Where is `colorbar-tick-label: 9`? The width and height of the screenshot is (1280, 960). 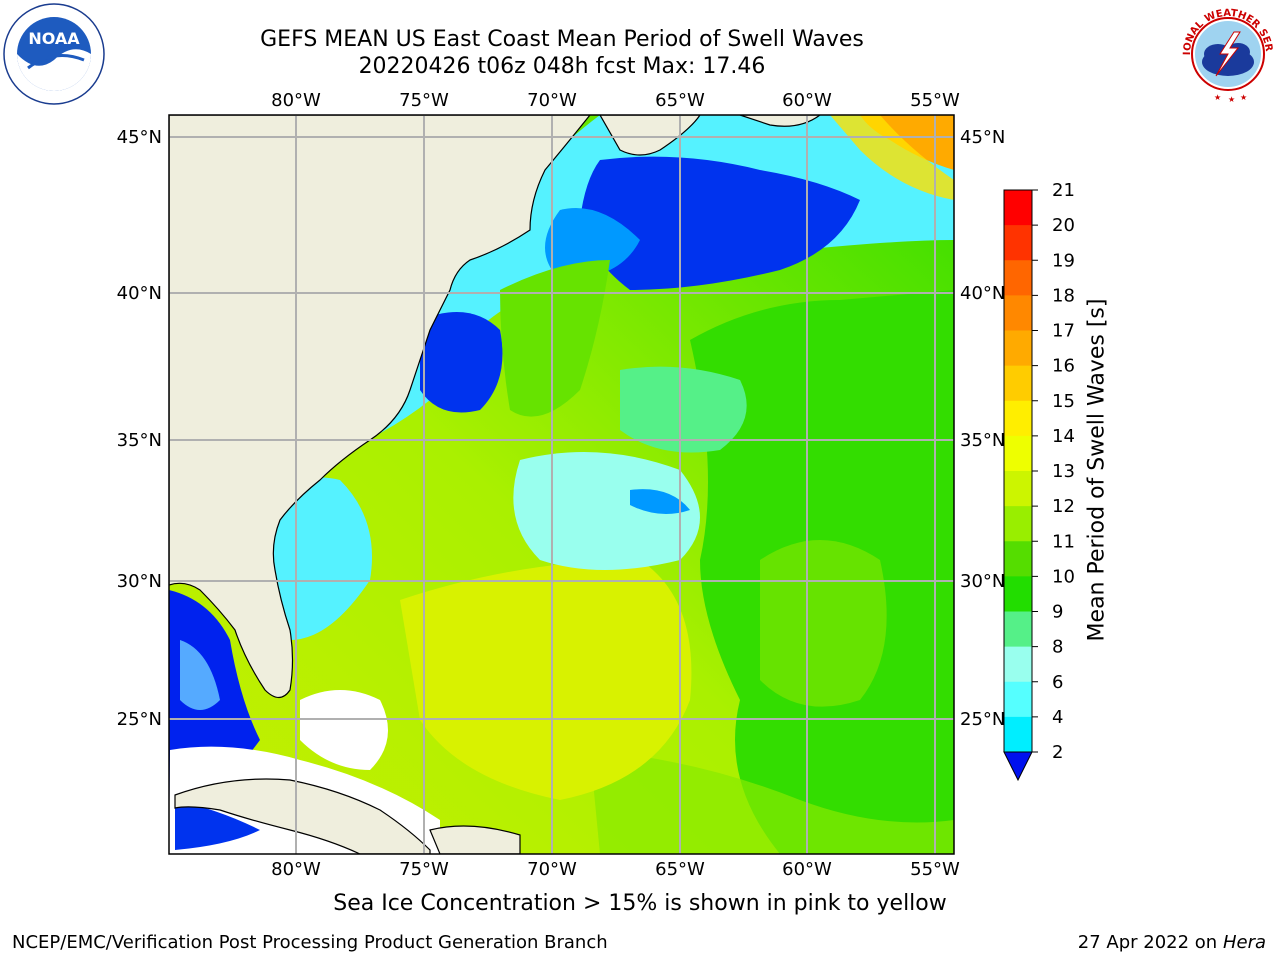 colorbar-tick-label: 9 is located at coordinates (1057, 612).